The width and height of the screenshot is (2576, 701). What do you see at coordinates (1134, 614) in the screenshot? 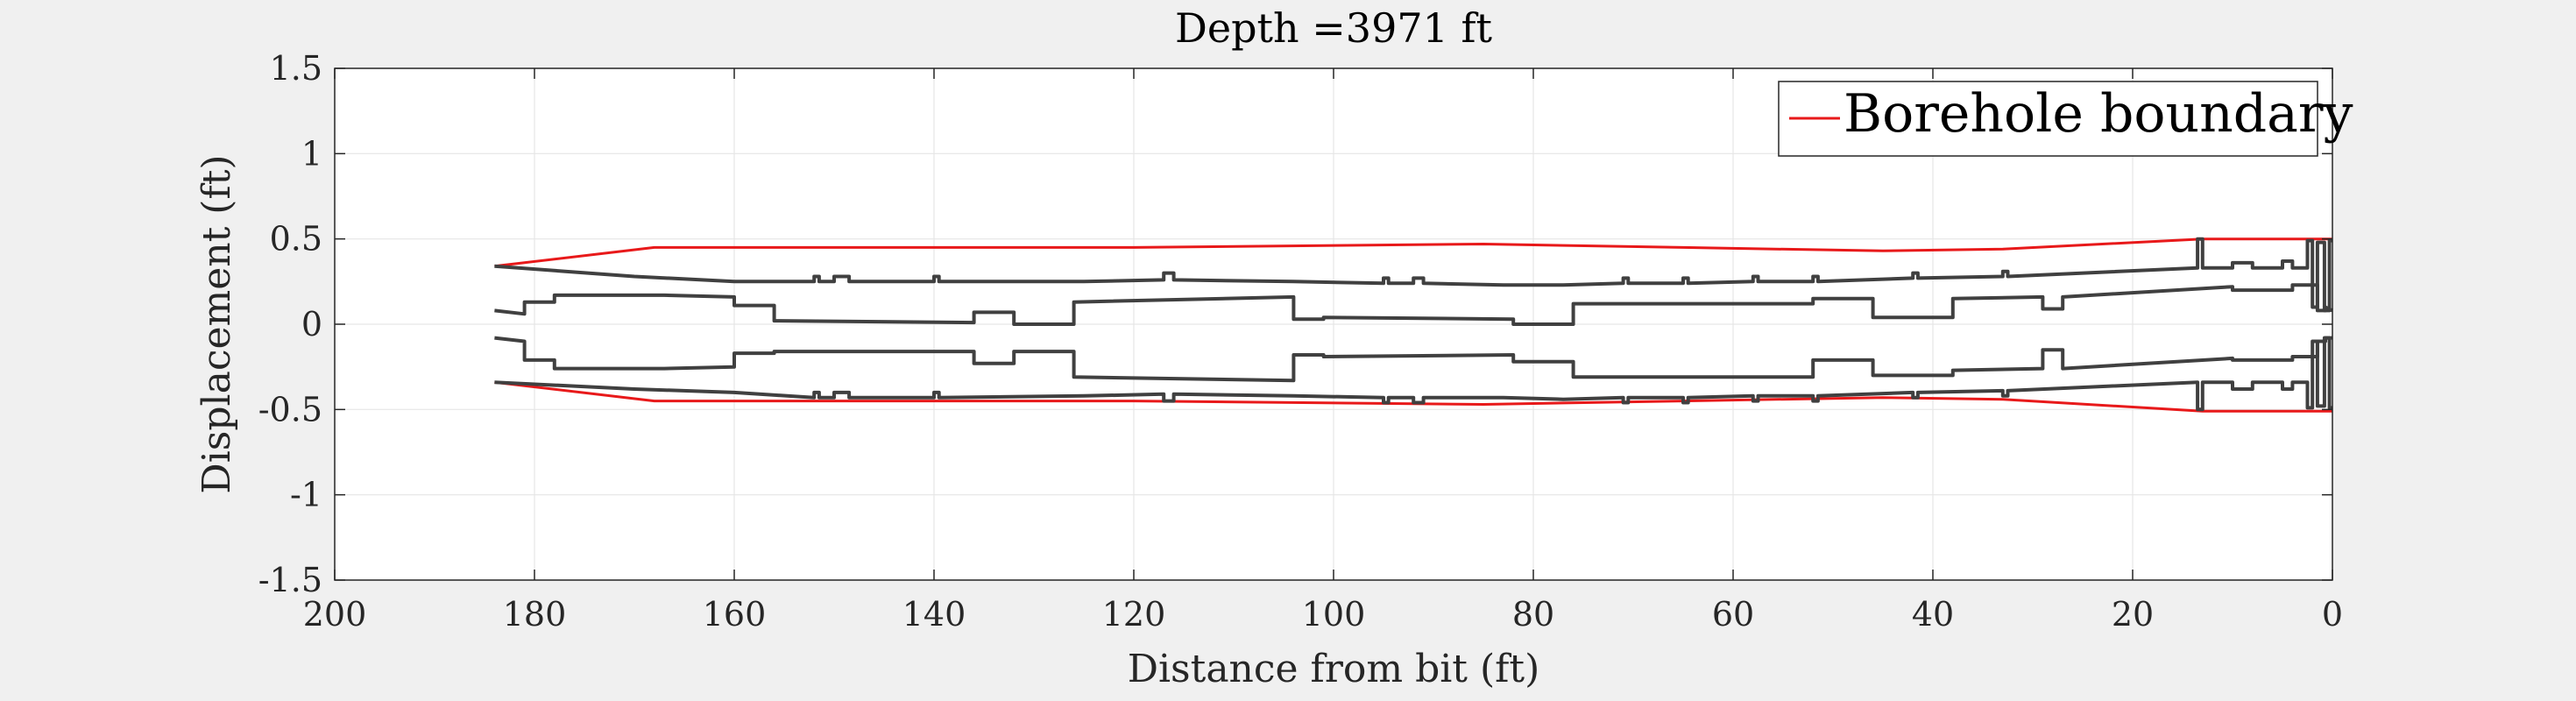
I see `x-tick-label: 120` at bounding box center [1134, 614].